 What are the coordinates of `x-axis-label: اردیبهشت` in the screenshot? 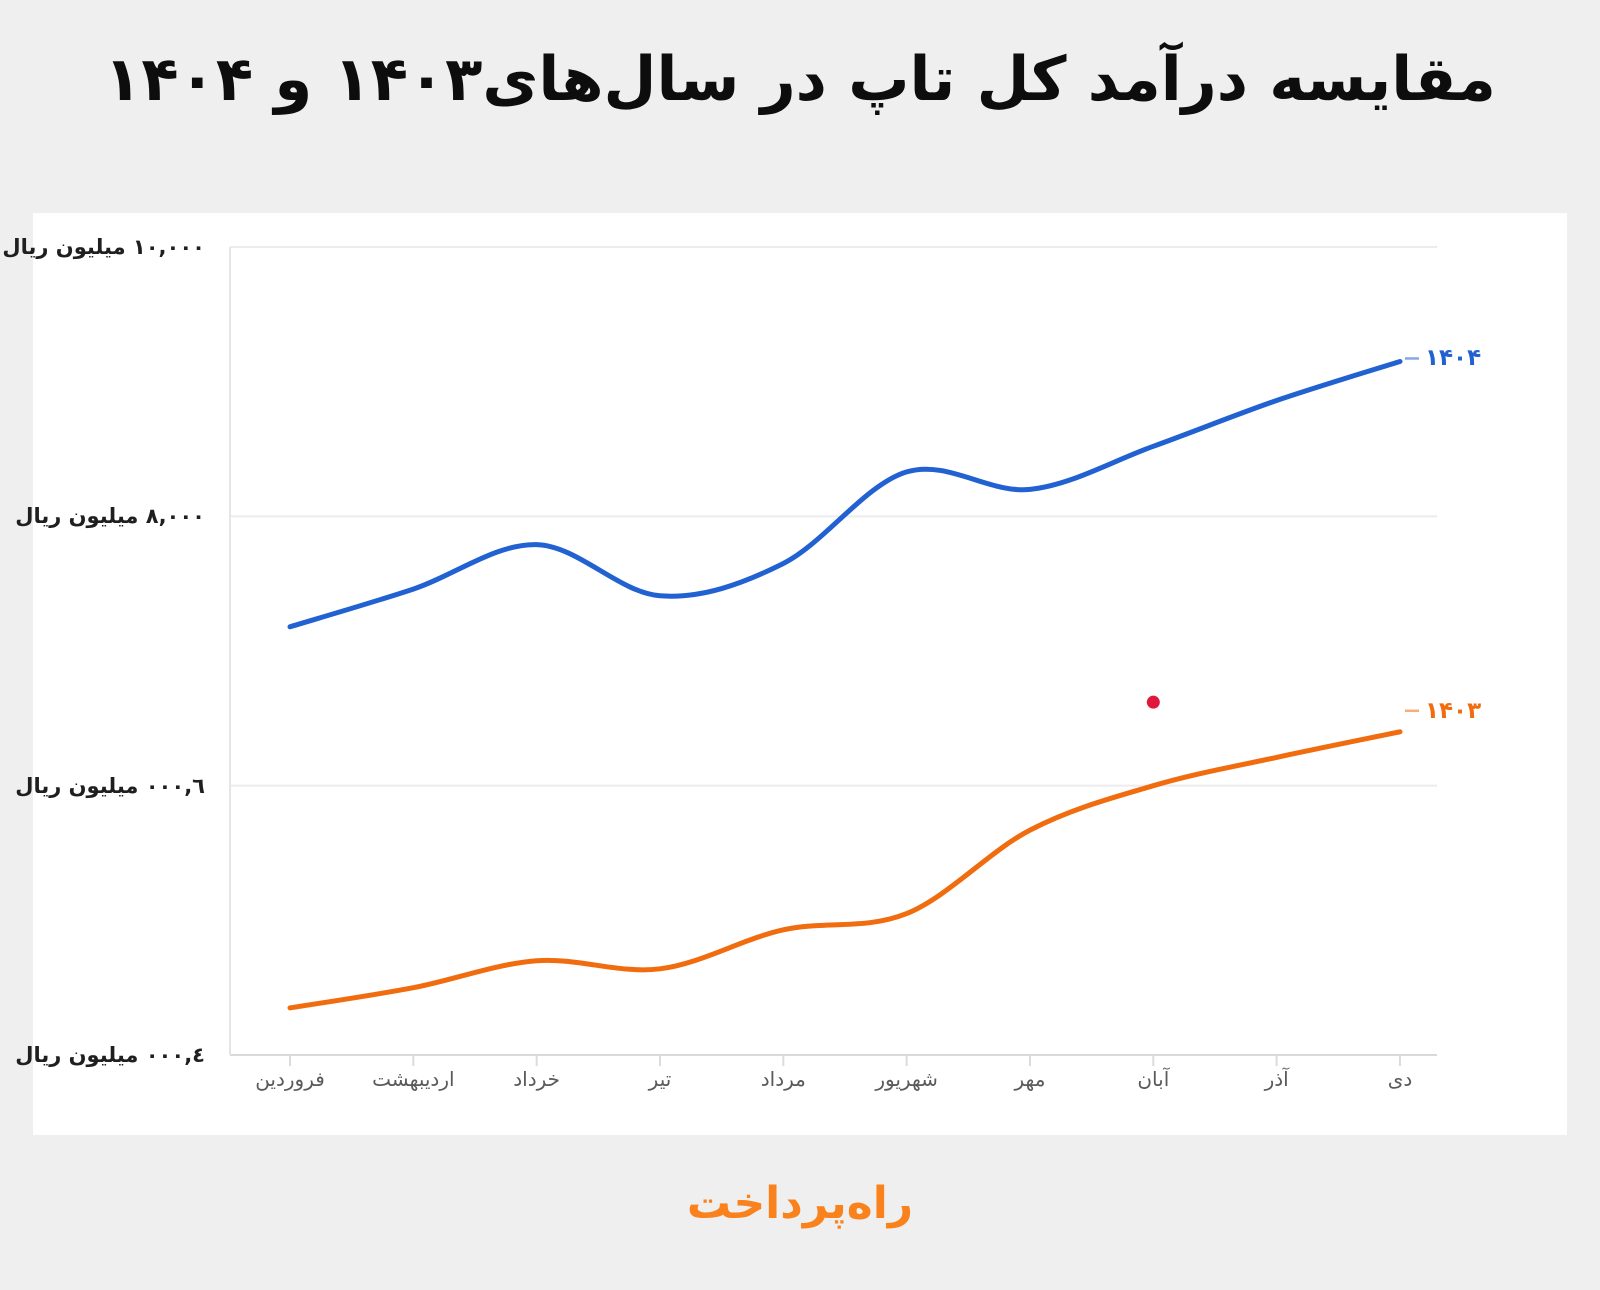 It's located at (413, 1079).